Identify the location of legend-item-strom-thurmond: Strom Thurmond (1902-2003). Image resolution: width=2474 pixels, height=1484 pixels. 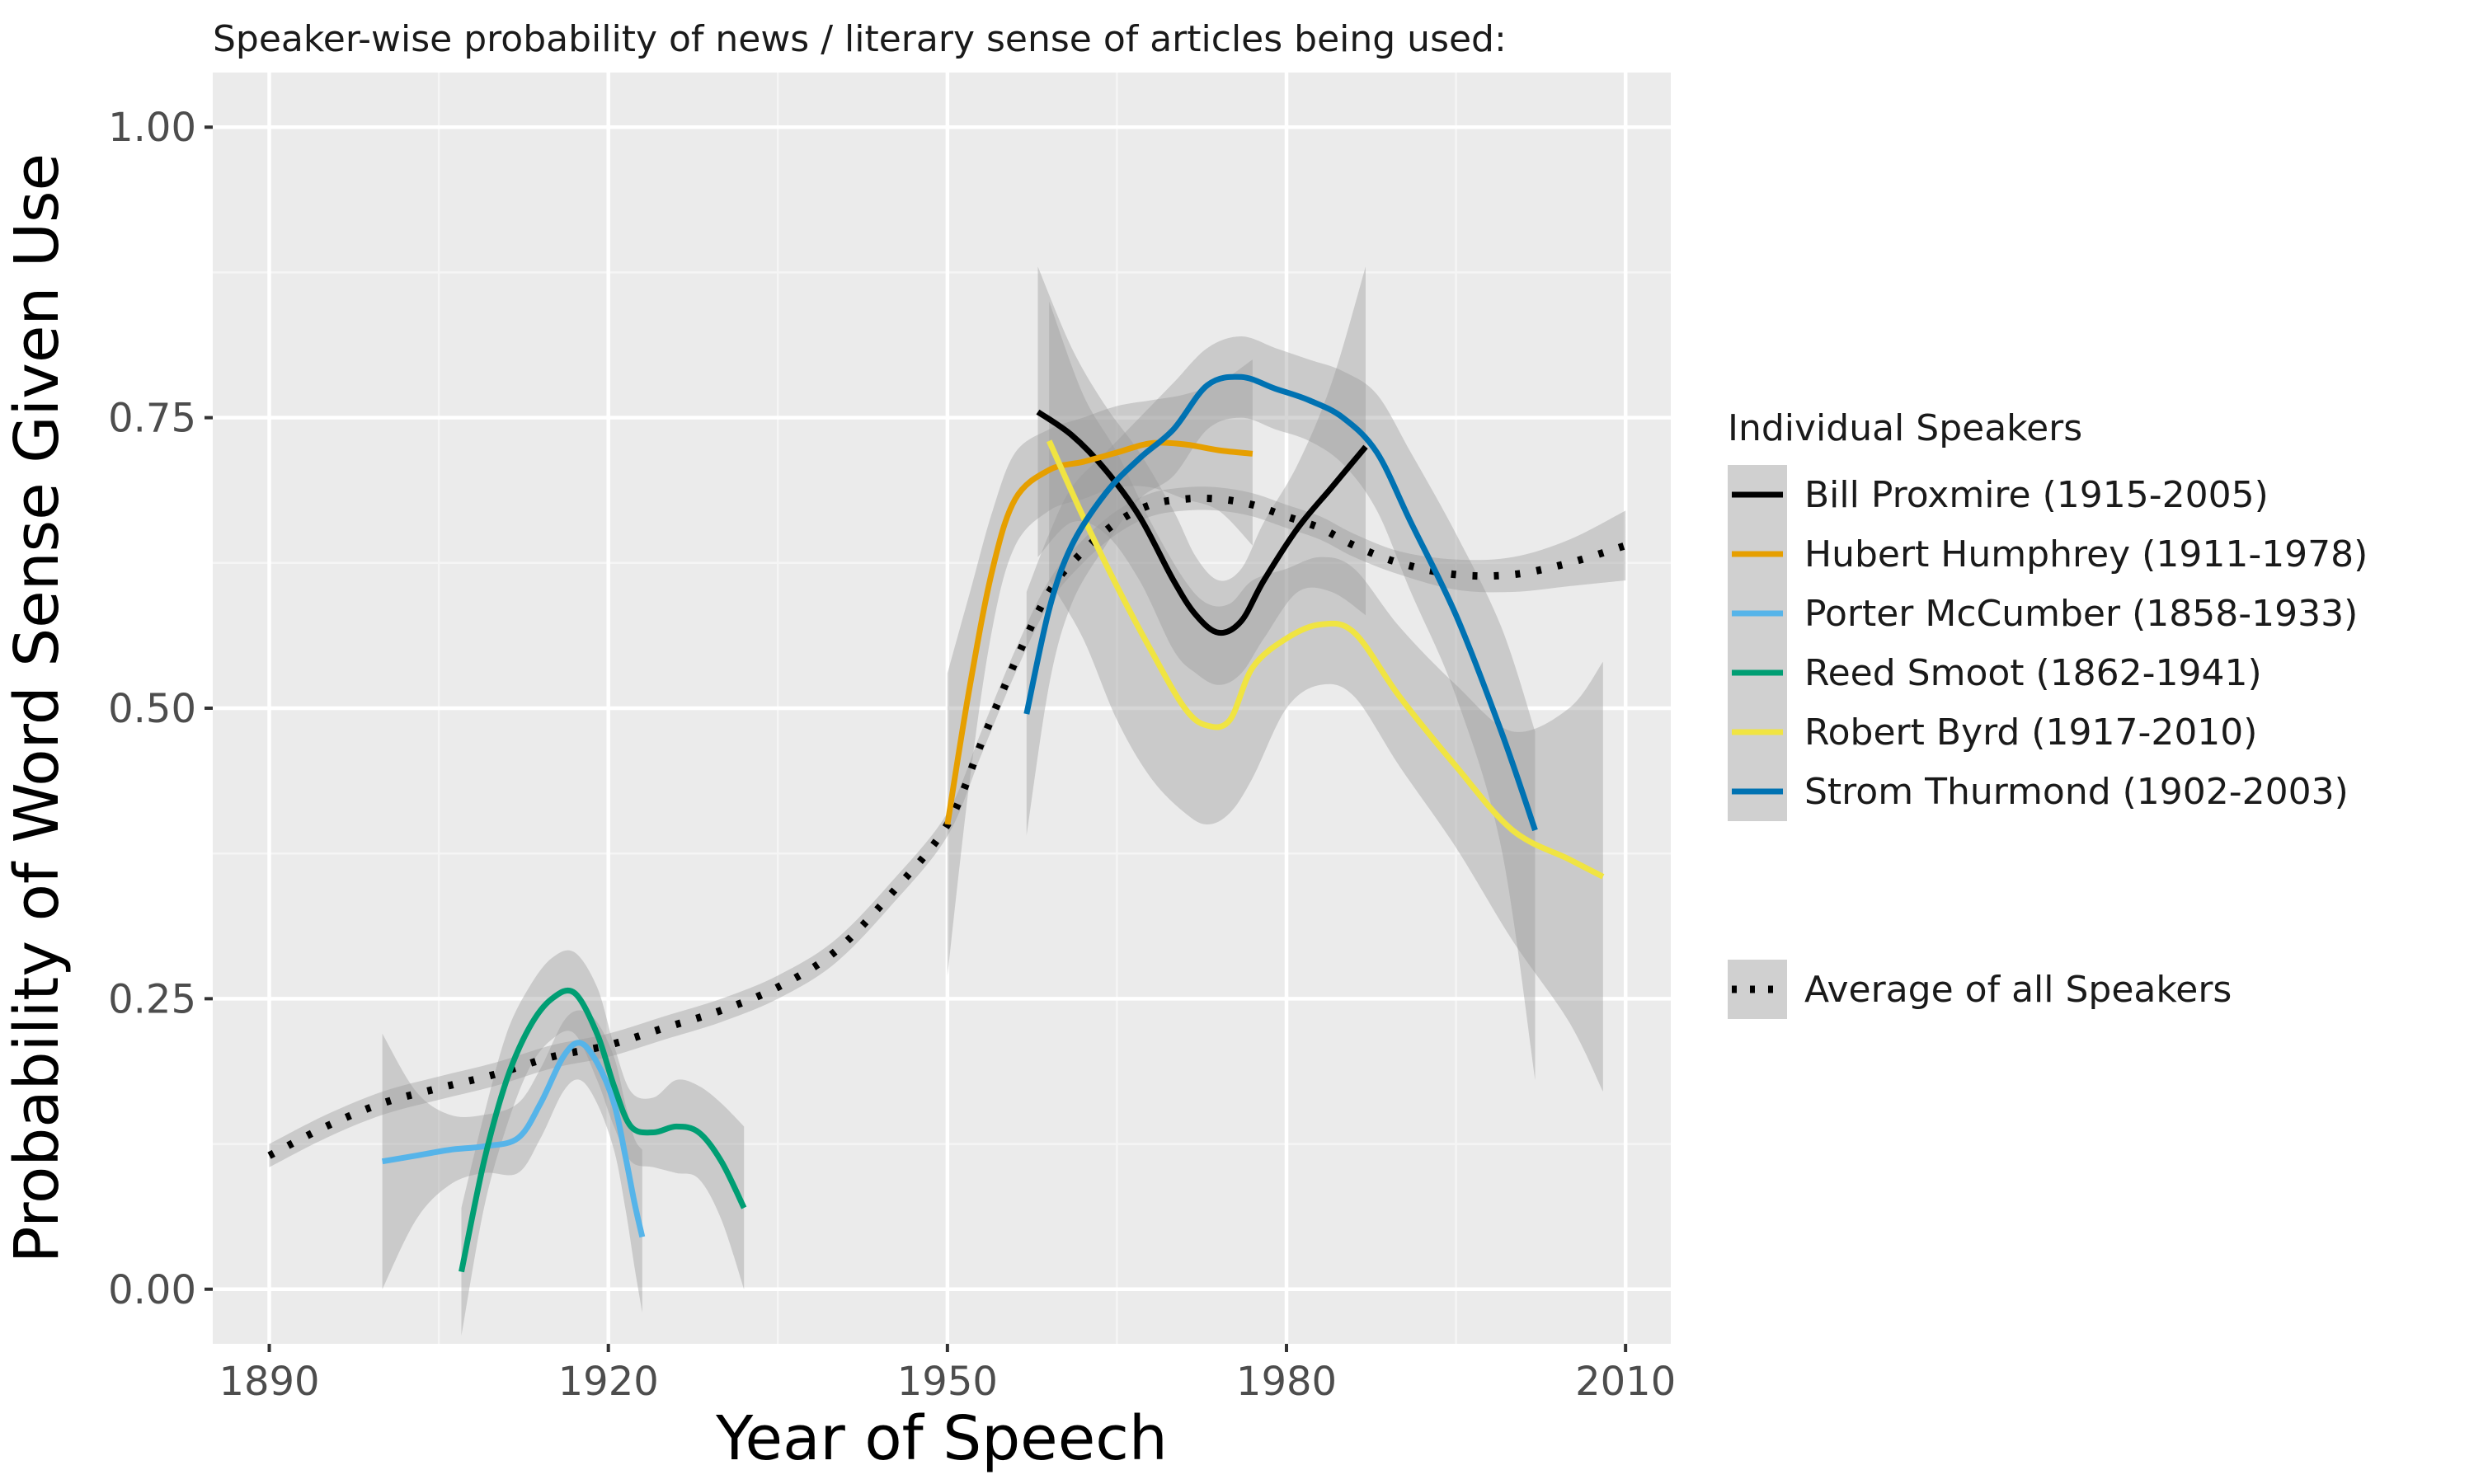
(2038, 791).